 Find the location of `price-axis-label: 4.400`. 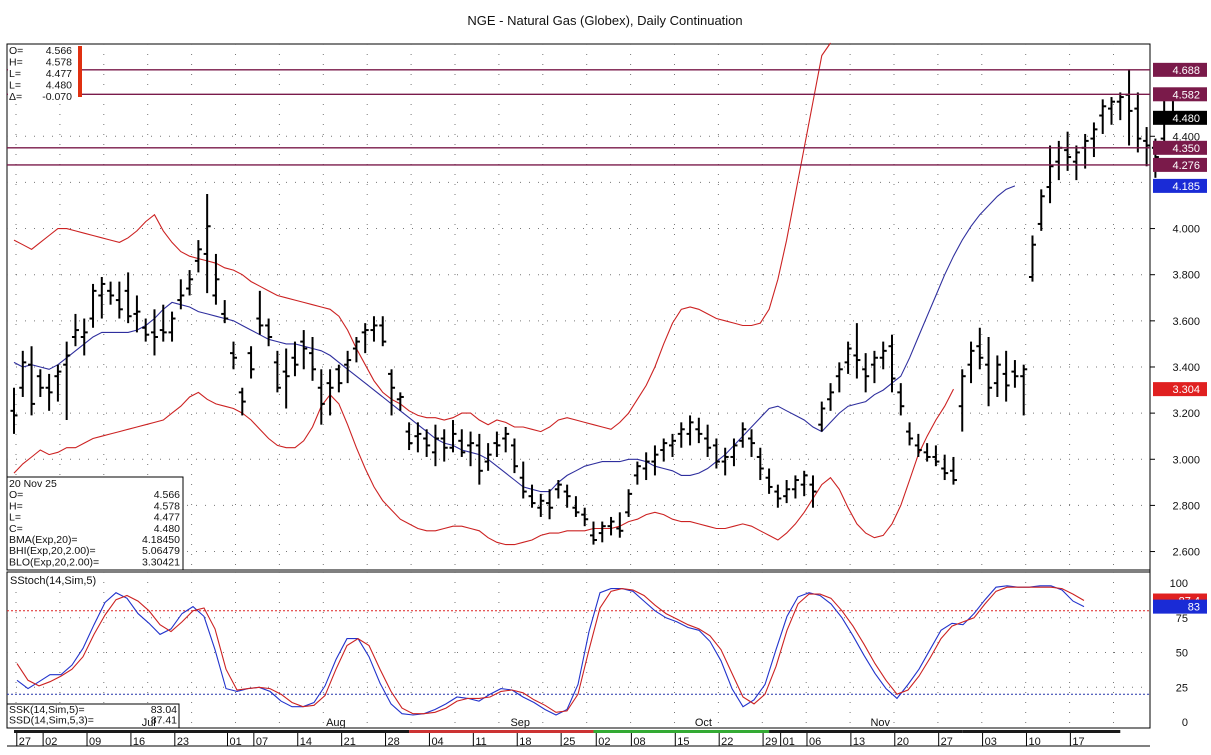

price-axis-label: 4.400 is located at coordinates (1186, 137).